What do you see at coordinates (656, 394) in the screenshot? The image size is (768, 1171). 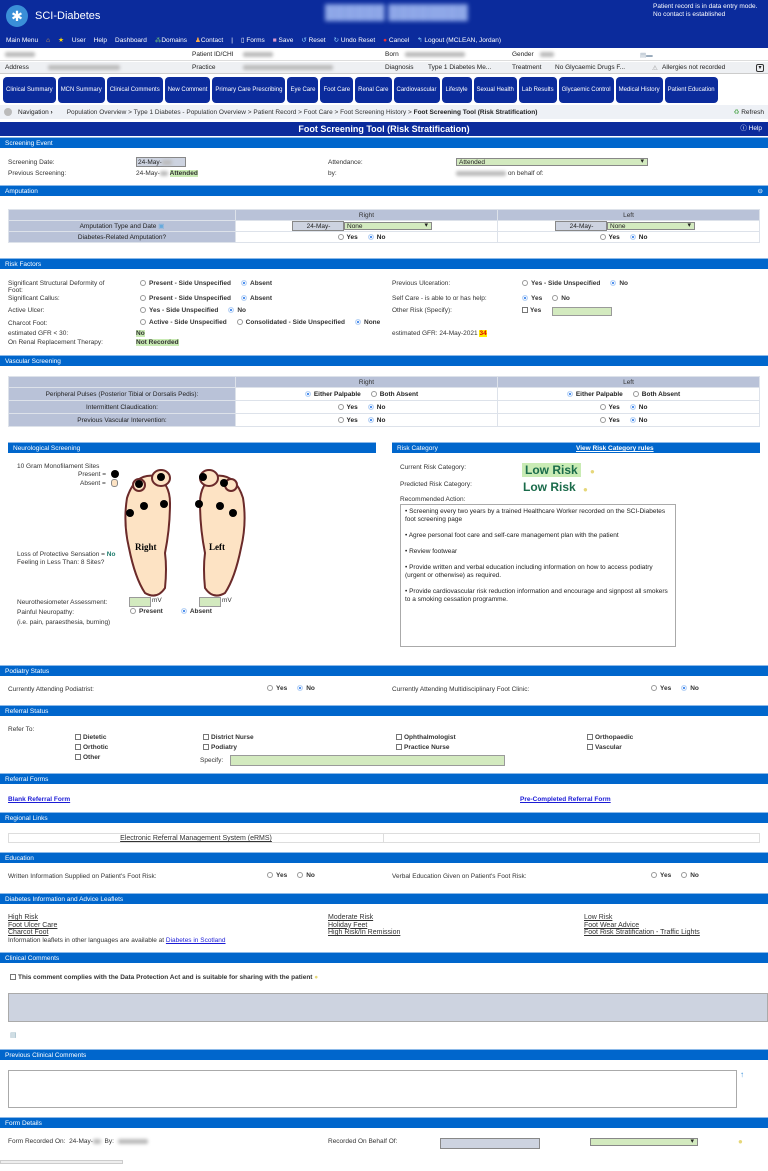 I see `left-pulses-absent: Both Absent` at bounding box center [656, 394].